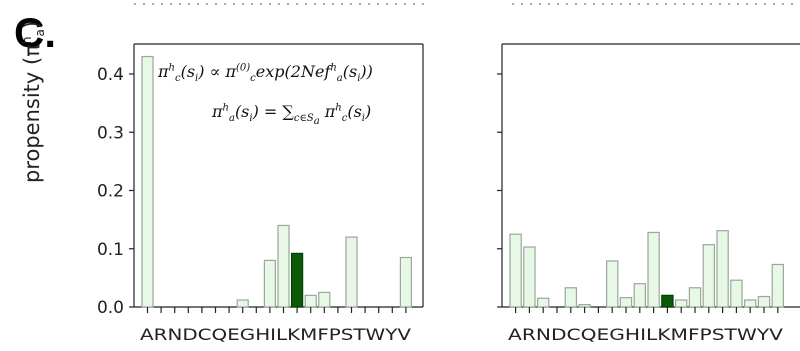 The image size is (800, 351). I want to click on panel-1-category-labels: ARNDCQEGHILKMFPSTWYV, so click(275, 334).